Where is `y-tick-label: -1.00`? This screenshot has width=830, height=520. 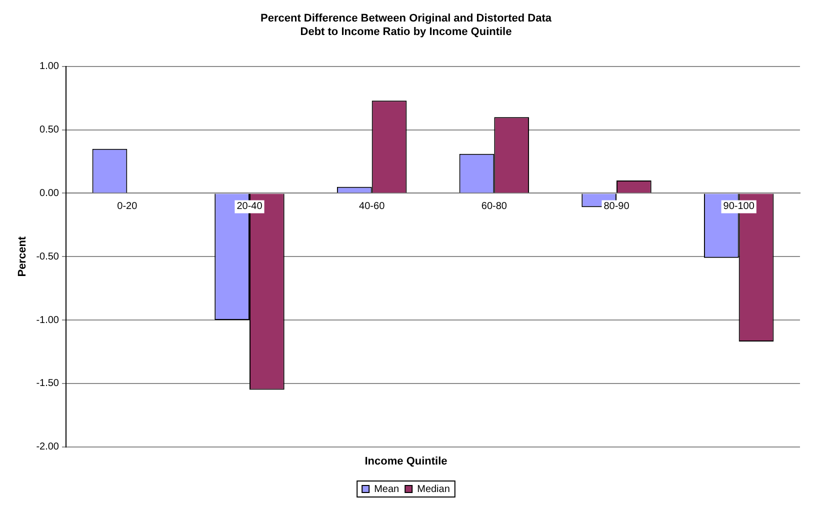 y-tick-label: -1.00 is located at coordinates (48, 320).